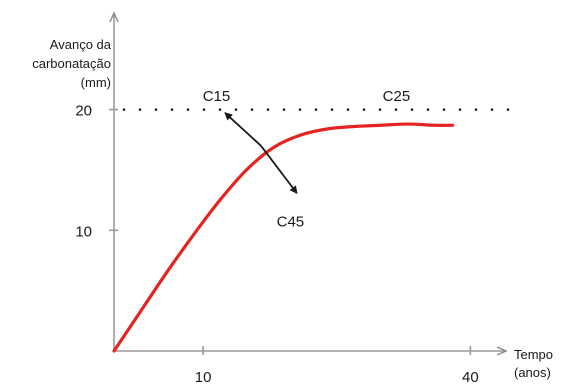  What do you see at coordinates (532, 372) in the screenshot?
I see `x-axis-label-line-2: (anos)` at bounding box center [532, 372].